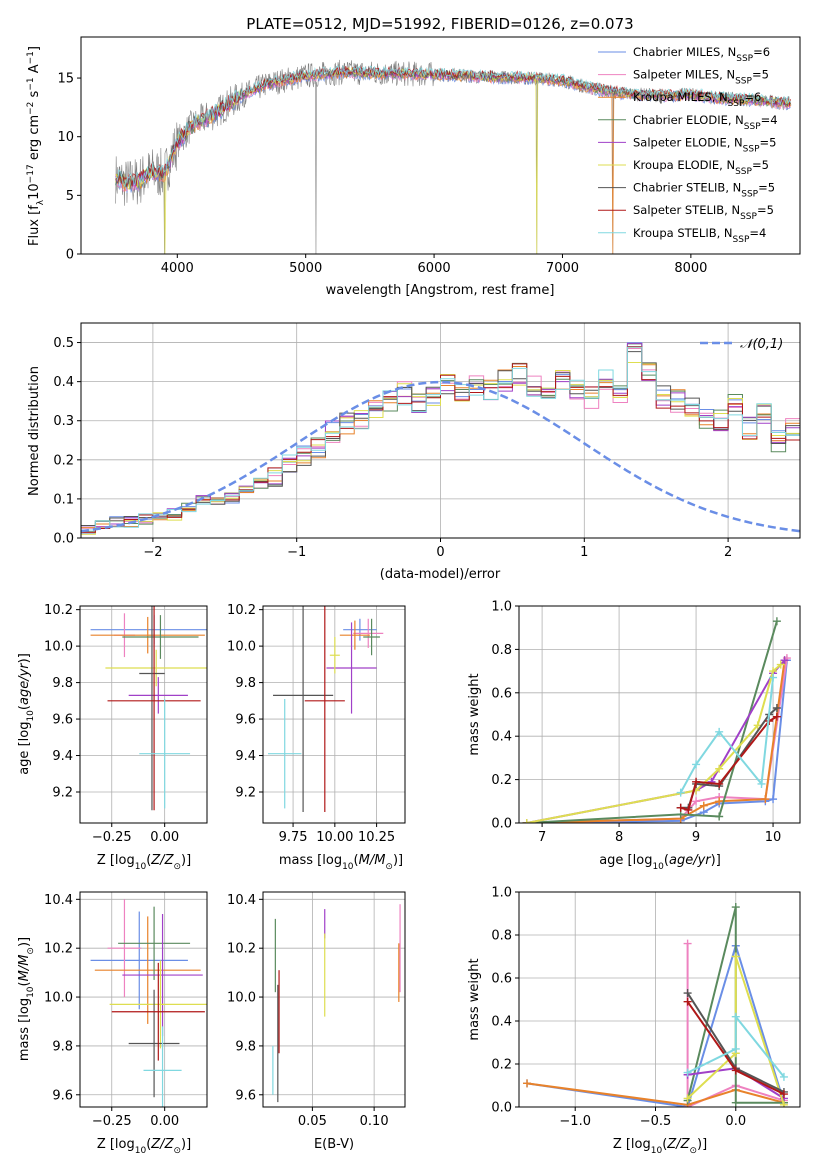  I want to click on label-part: s, so click(34, 95).